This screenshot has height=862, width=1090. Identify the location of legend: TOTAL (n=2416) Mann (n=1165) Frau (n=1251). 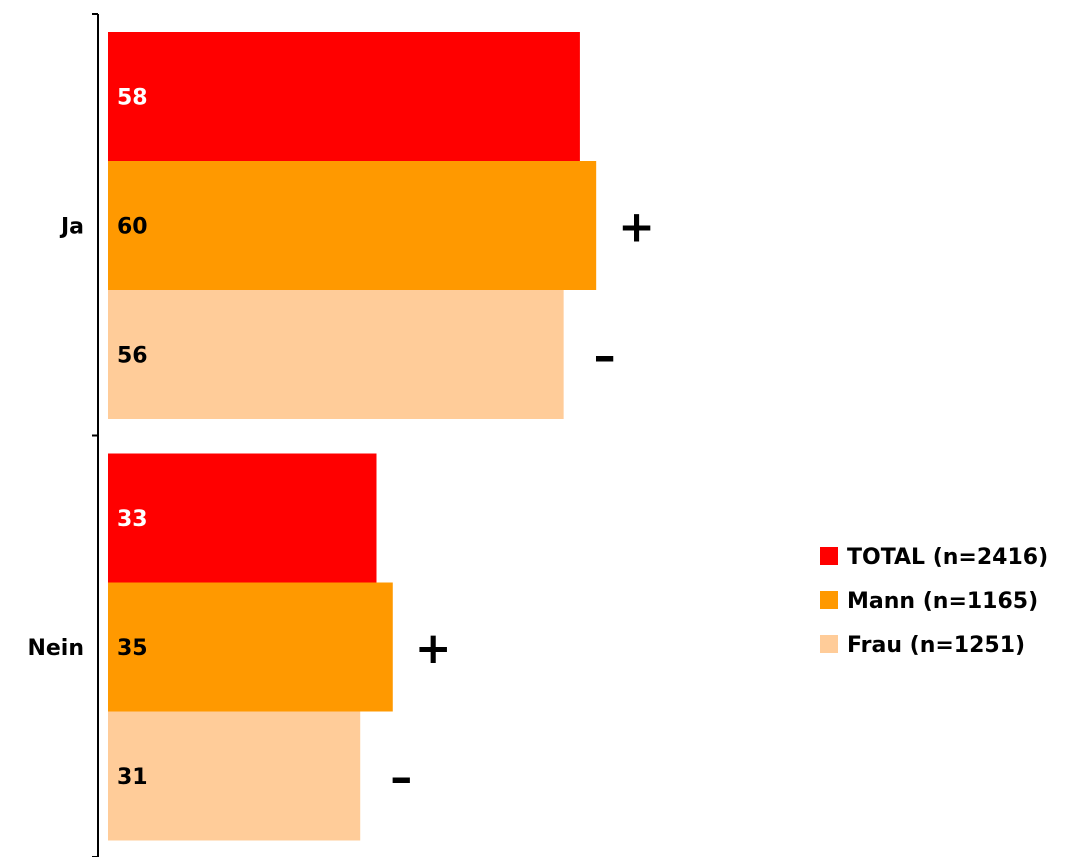
(934, 601).